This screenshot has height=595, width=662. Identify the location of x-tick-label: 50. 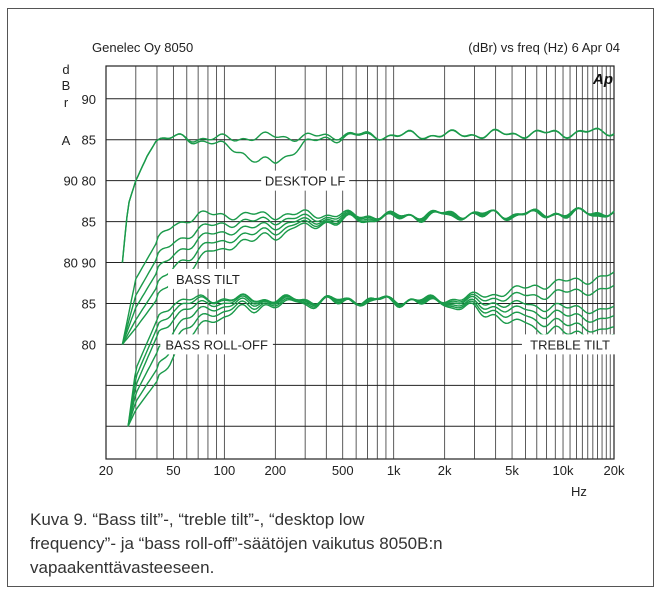
(173, 470).